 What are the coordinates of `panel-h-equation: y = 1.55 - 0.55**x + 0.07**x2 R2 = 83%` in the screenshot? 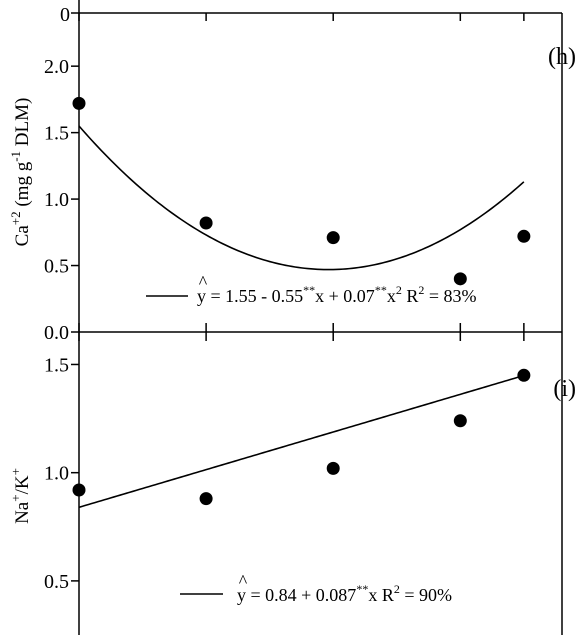 It's located at (336, 294).